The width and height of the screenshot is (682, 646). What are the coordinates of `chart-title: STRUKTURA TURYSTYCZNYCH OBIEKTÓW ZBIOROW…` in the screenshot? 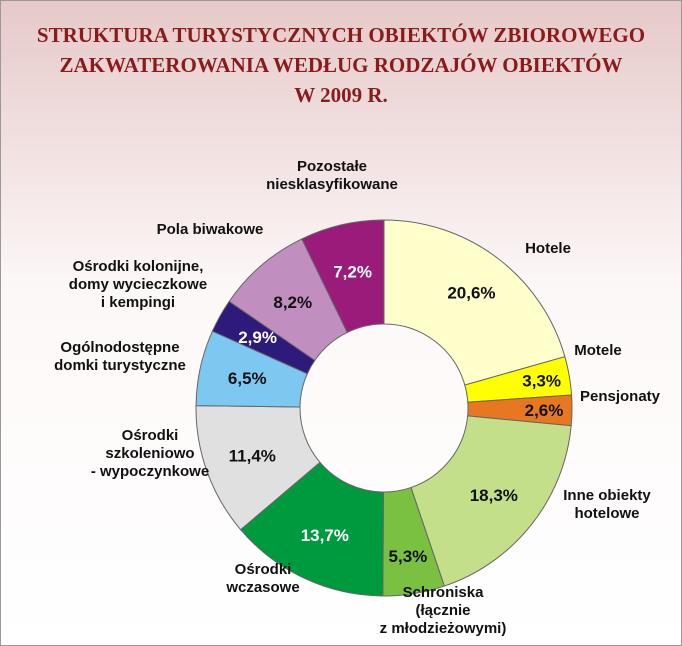 It's located at (341, 65).